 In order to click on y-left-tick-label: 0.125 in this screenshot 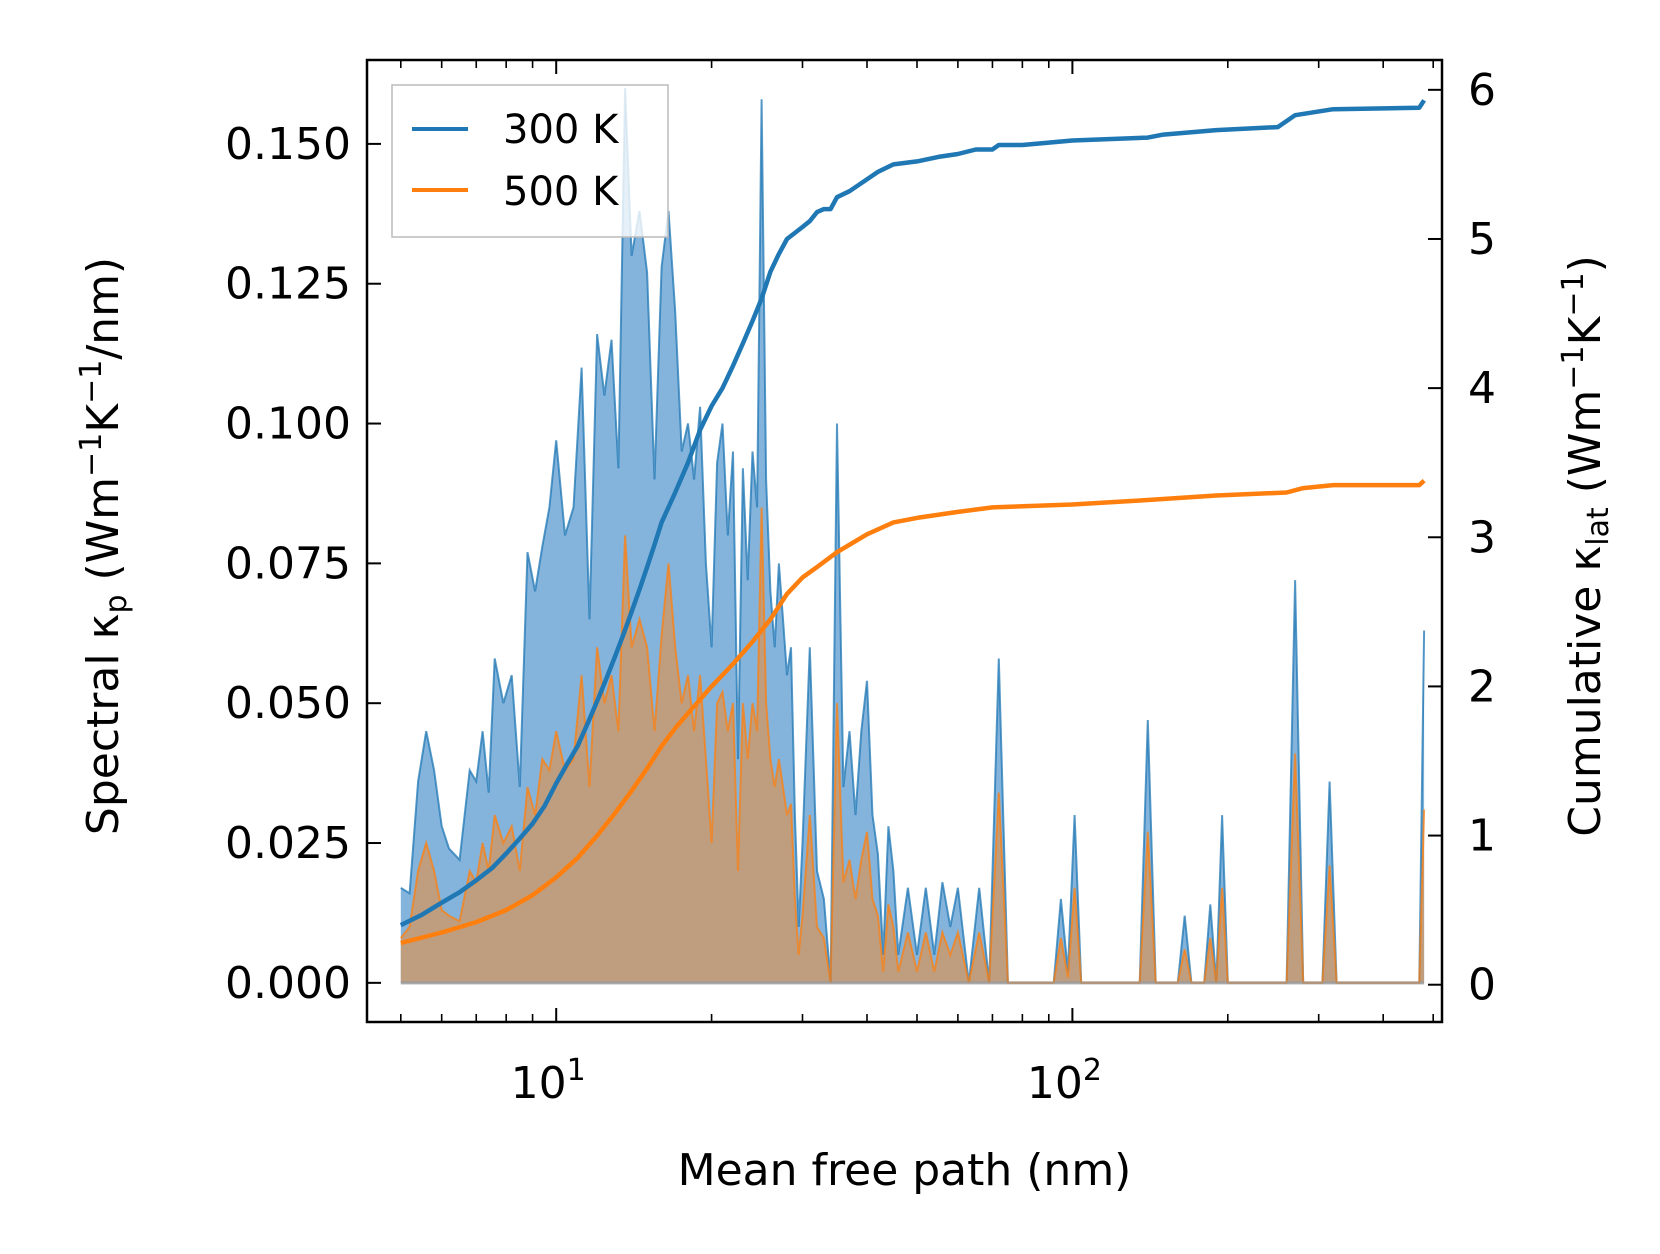, I will do `click(288, 284)`.